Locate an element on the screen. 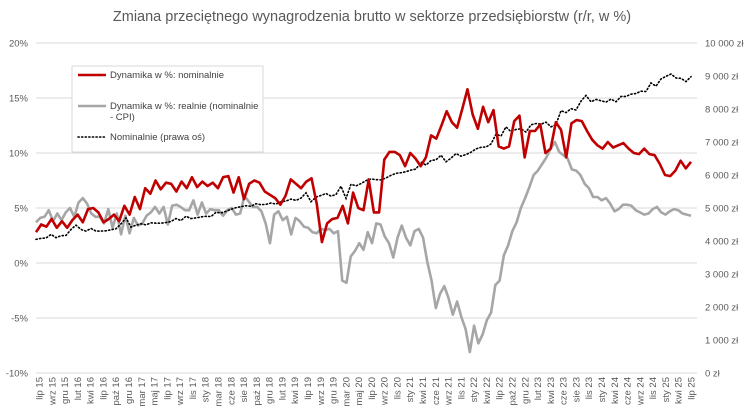 The width and height of the screenshot is (745, 414). x-tick-label: sie 18 is located at coordinates (244, 389).